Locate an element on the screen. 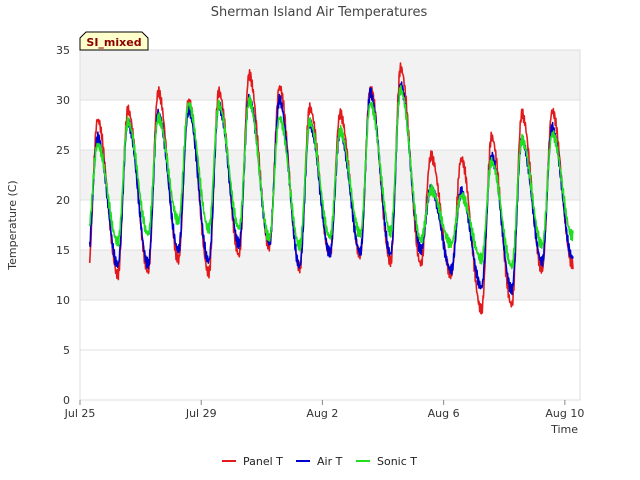 This screenshot has height=480, width=640. site-badge: SI_mixed is located at coordinates (114, 41).